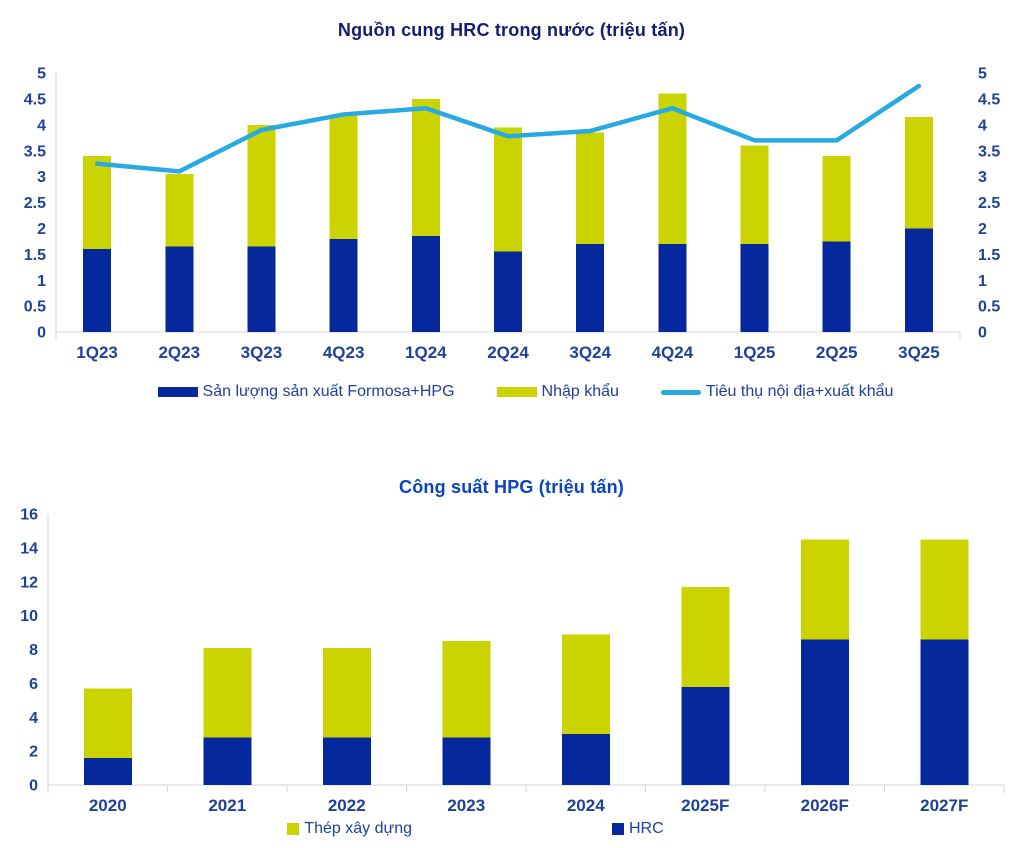 This screenshot has height=848, width=1023. Describe the element at coordinates (29, 616) in the screenshot. I see `y-axis-tick-label: 10` at that location.